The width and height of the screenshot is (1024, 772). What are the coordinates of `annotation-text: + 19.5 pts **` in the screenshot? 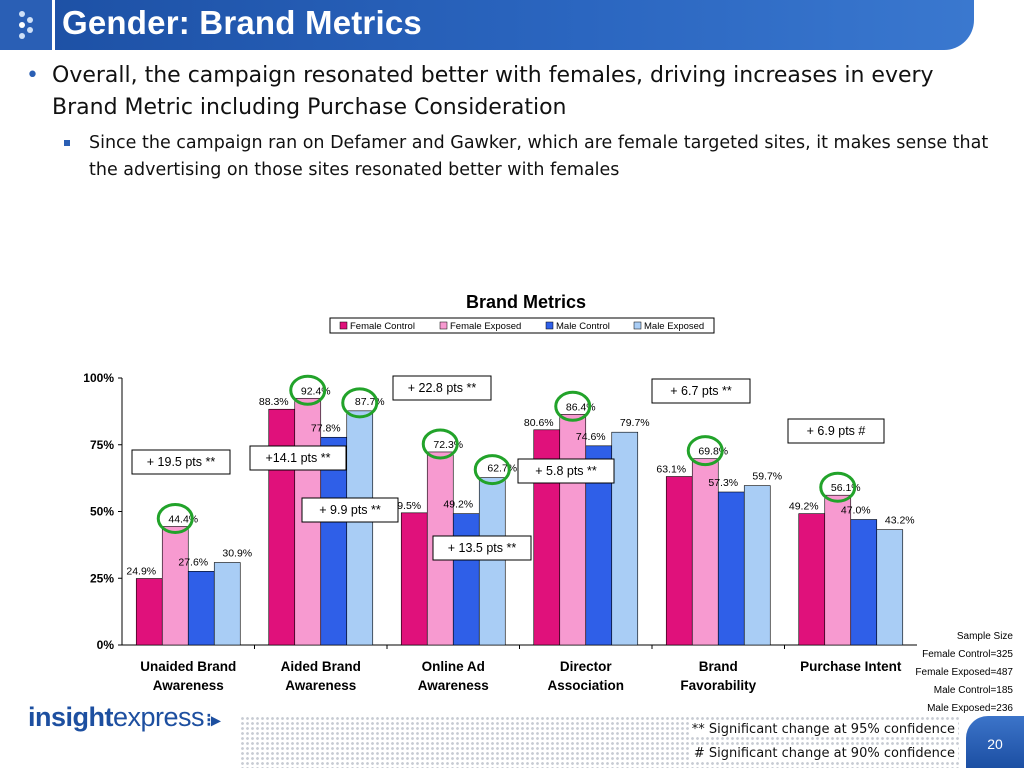 It's located at (181, 462).